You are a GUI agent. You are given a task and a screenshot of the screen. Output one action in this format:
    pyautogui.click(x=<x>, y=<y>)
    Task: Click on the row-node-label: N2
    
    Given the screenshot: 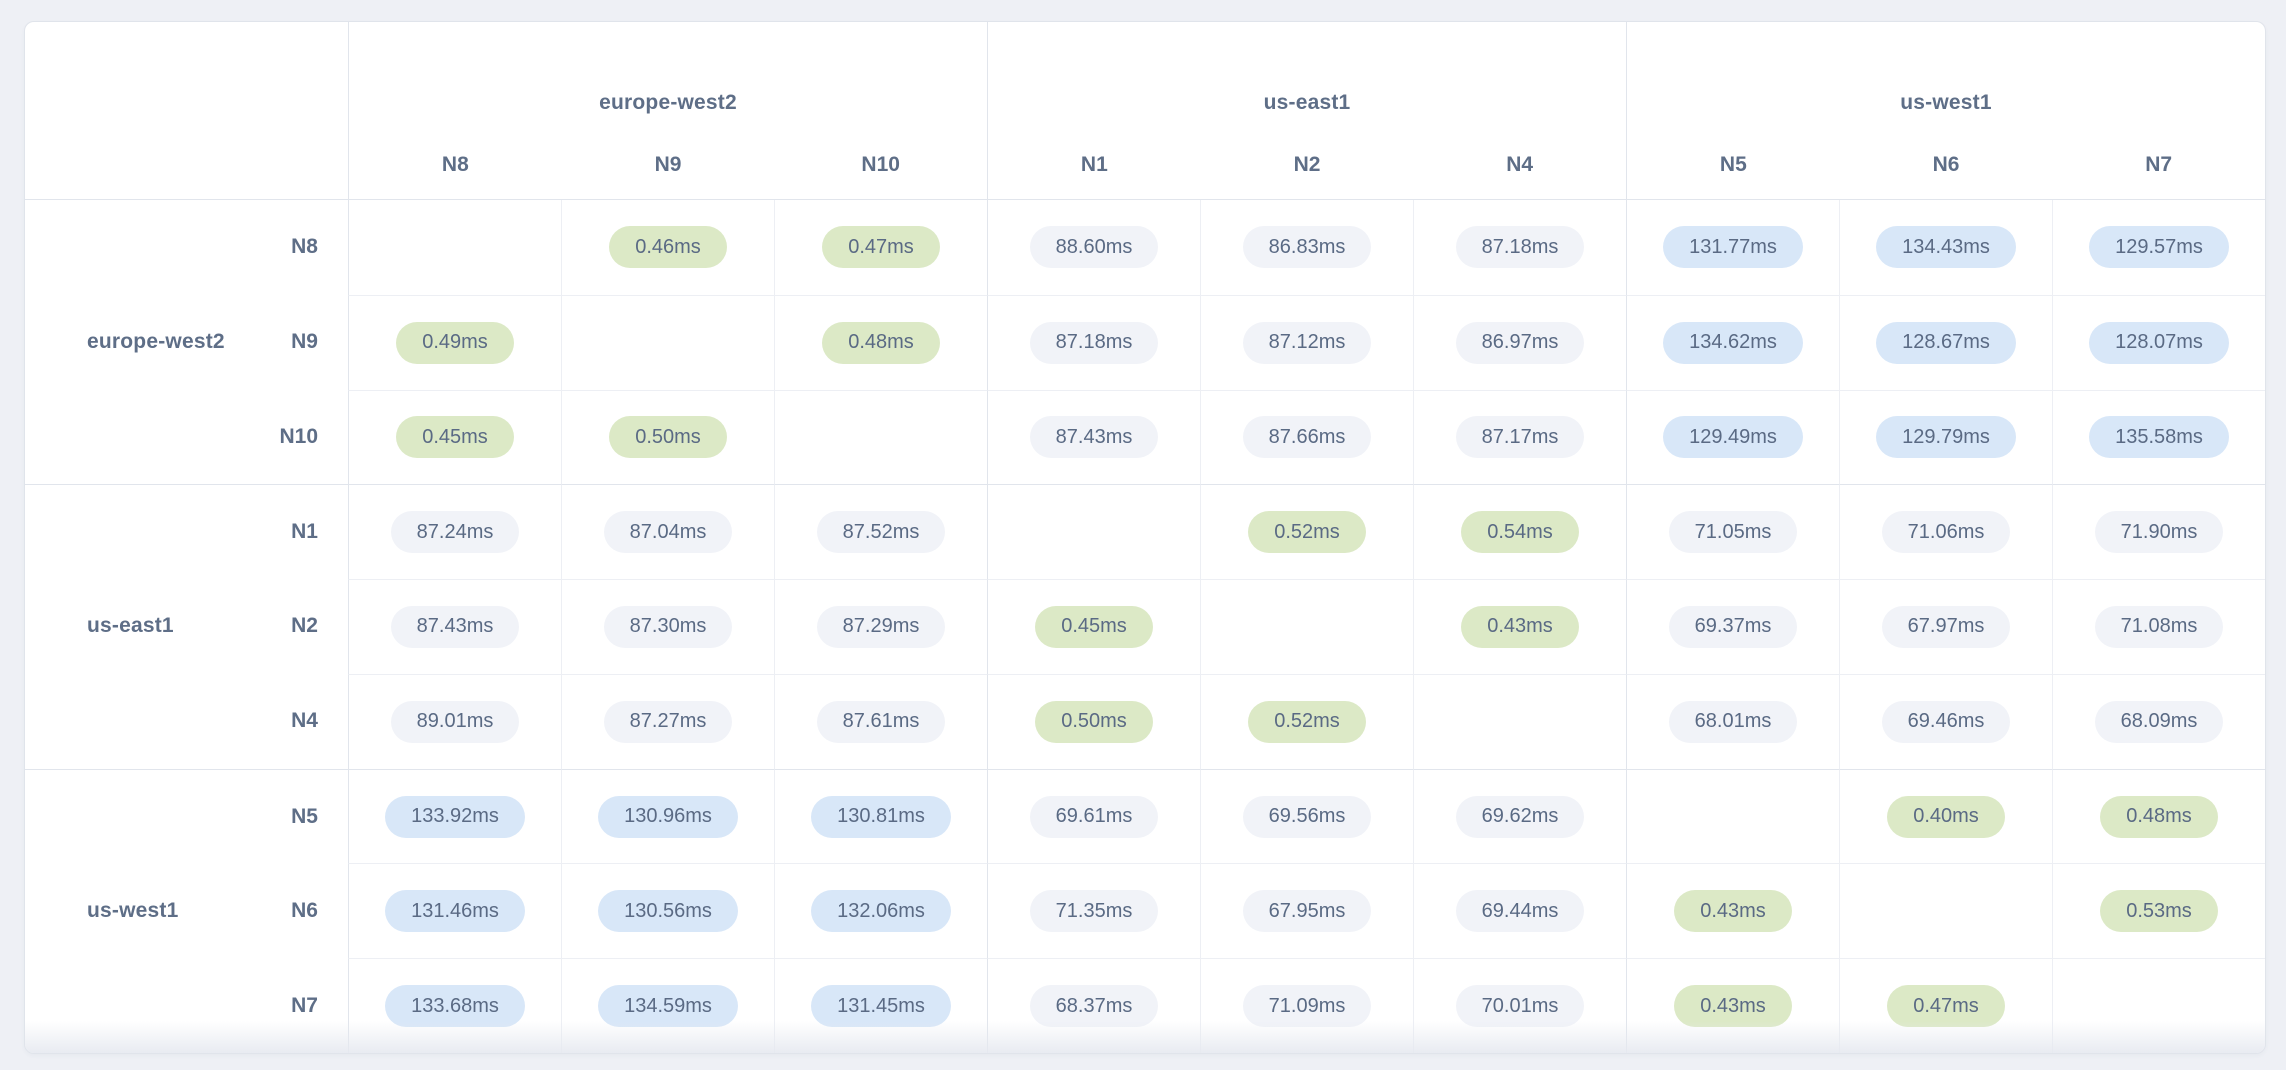 What is the action you would take?
    pyautogui.click(x=304, y=626)
    